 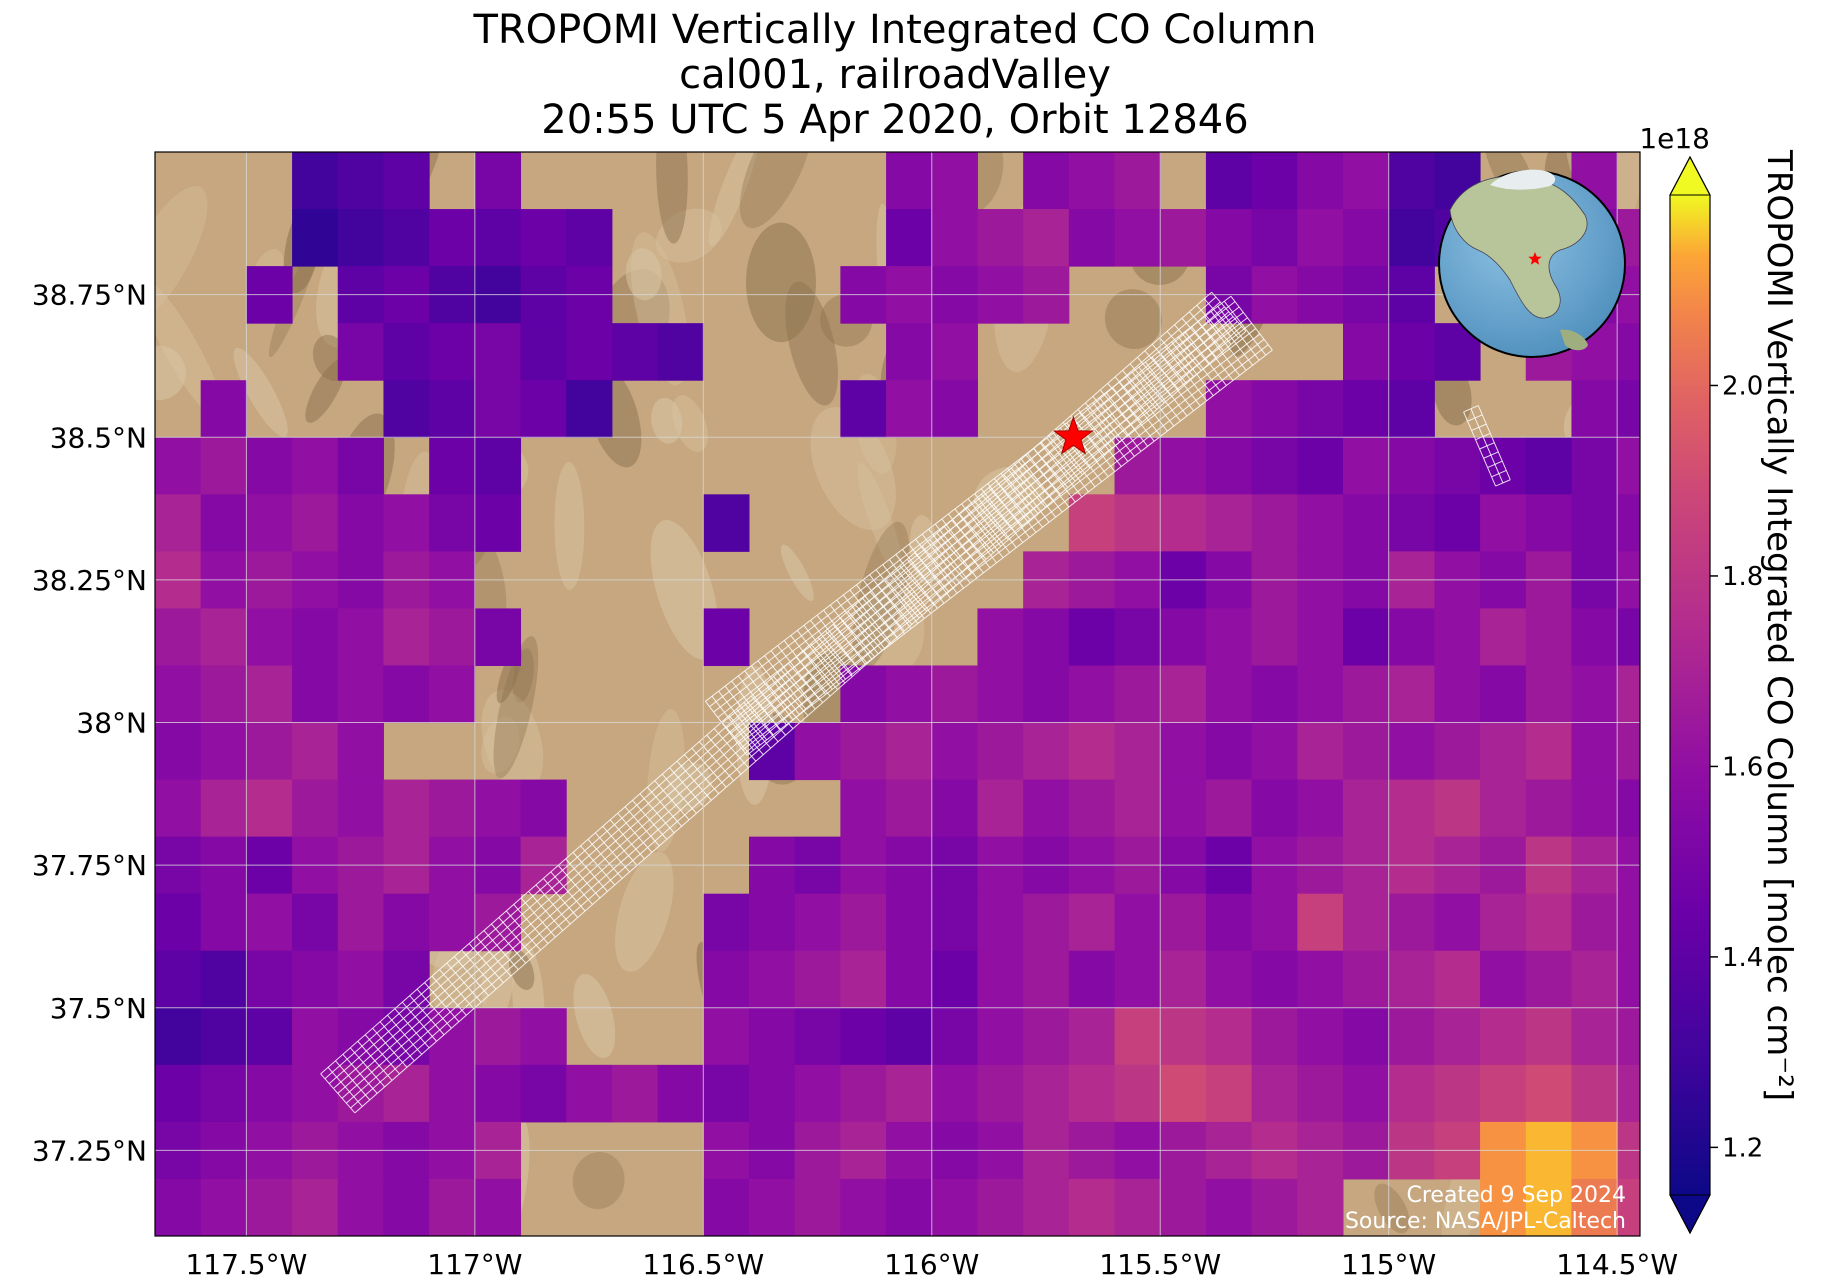 I want to click on colorbar-exponent: 1e18, so click(x=1674, y=138).